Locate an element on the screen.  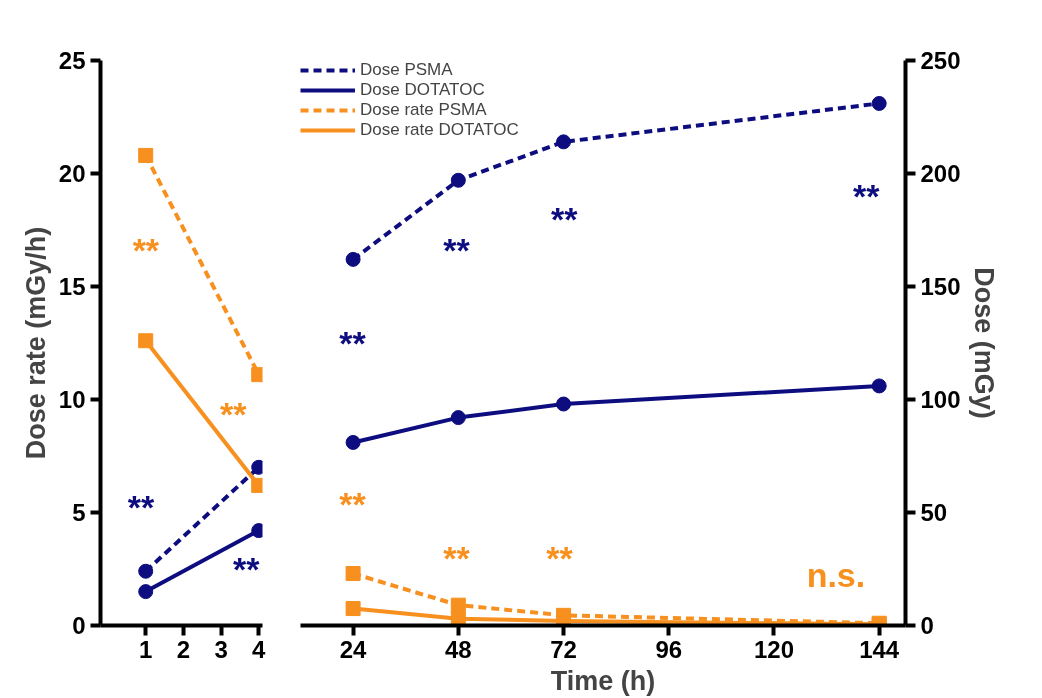
x-tick-label: 3 is located at coordinates (221, 649).